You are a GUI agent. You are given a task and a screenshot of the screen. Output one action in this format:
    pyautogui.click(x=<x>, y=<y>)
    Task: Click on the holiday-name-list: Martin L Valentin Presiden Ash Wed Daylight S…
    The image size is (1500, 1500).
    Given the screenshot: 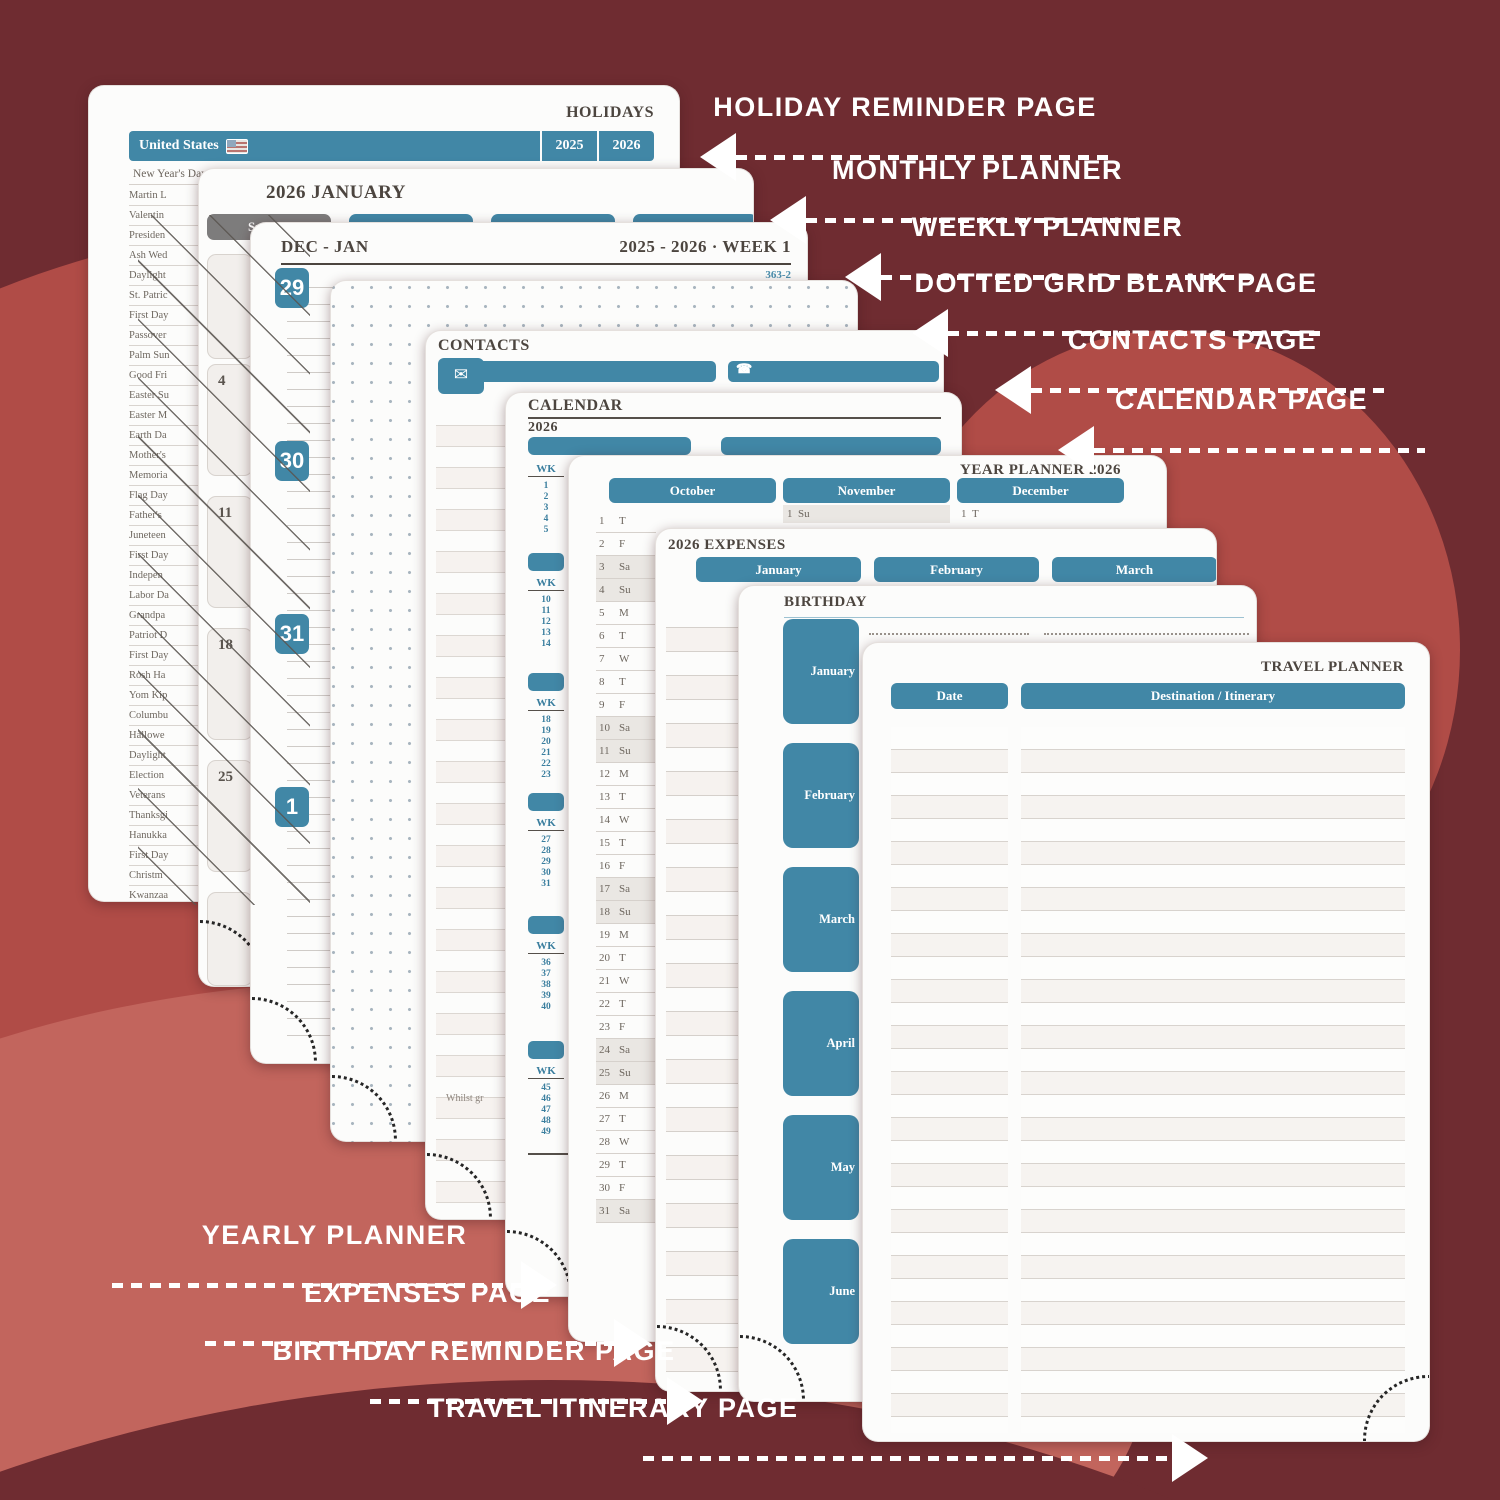 What is the action you would take?
    pyautogui.click(x=165, y=543)
    